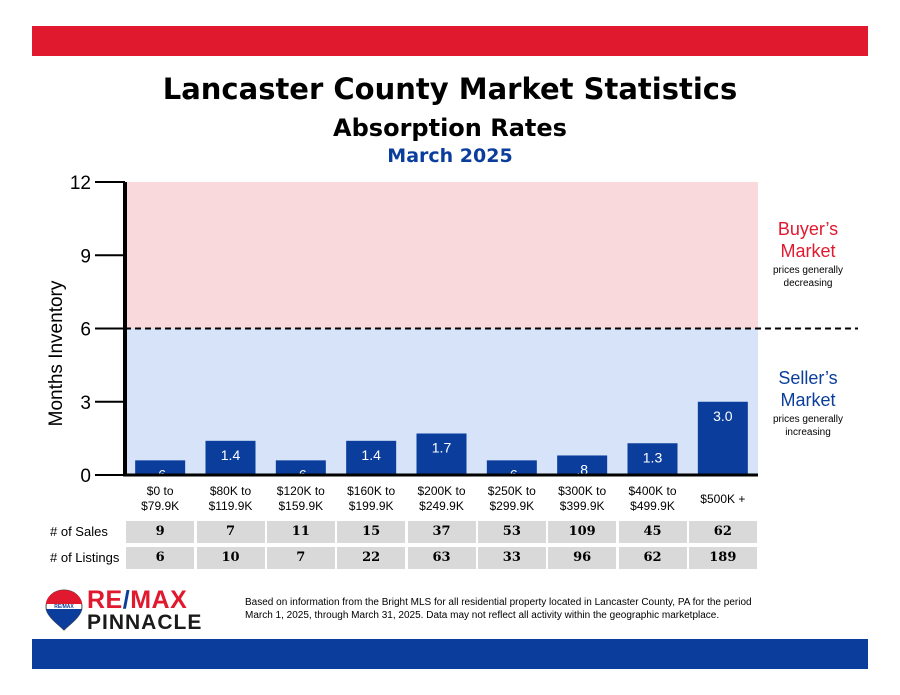 This screenshot has height=695, width=900. I want to click on category-label-line-1: $400K to, so click(652, 491).